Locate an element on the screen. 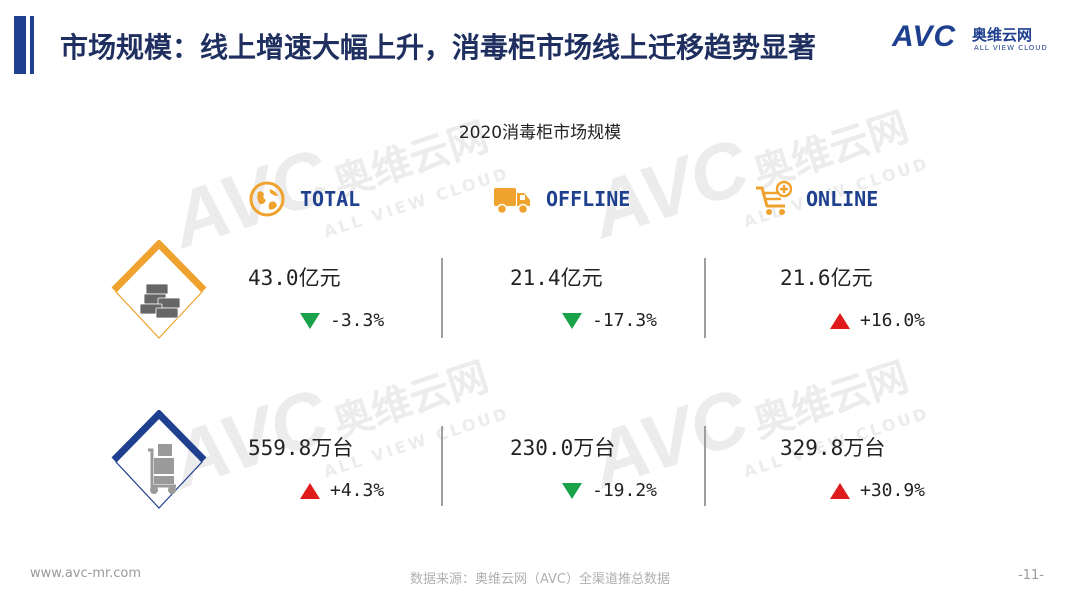 The image size is (1080, 608). page-title: 市场规模：线上增速大幅上升，消毒柜市场线上迁移趋势显著 is located at coordinates (438, 47).